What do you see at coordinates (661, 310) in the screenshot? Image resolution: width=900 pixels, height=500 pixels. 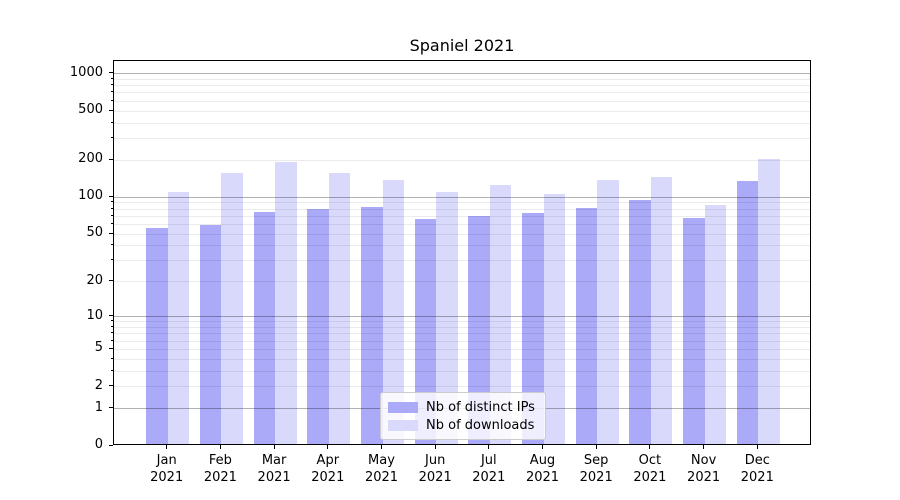 I see `bar-downloads-oct` at bounding box center [661, 310].